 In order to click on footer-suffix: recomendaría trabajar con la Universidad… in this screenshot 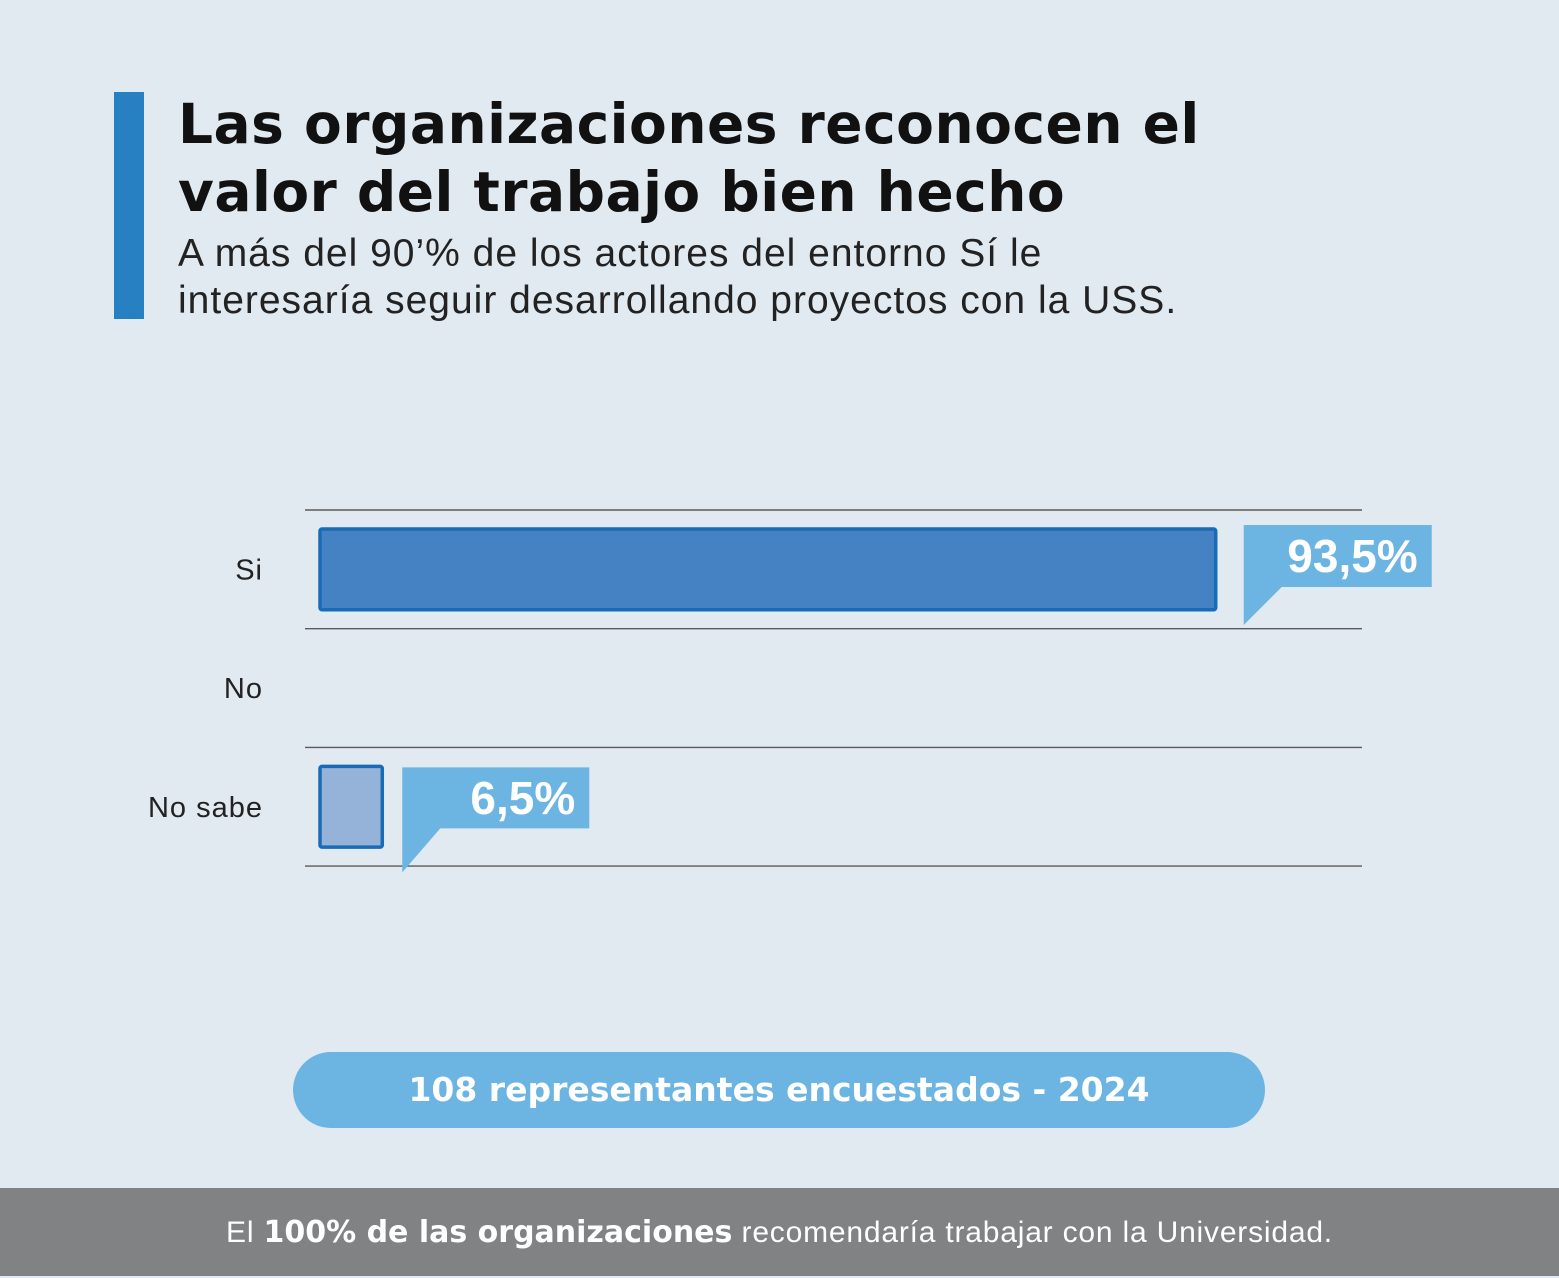, I will do `click(1032, 1232)`.